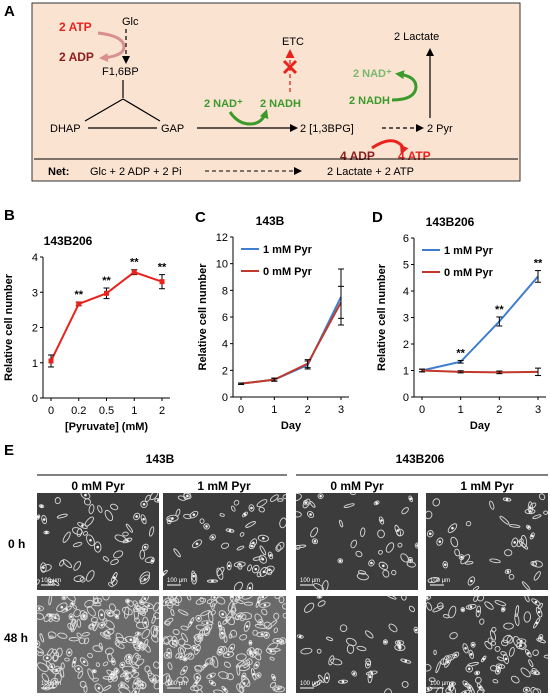 Image resolution: width=550 pixels, height=696 pixels. What do you see at coordinates (406, 398) in the screenshot?
I see `y-tick-label: 0` at bounding box center [406, 398].